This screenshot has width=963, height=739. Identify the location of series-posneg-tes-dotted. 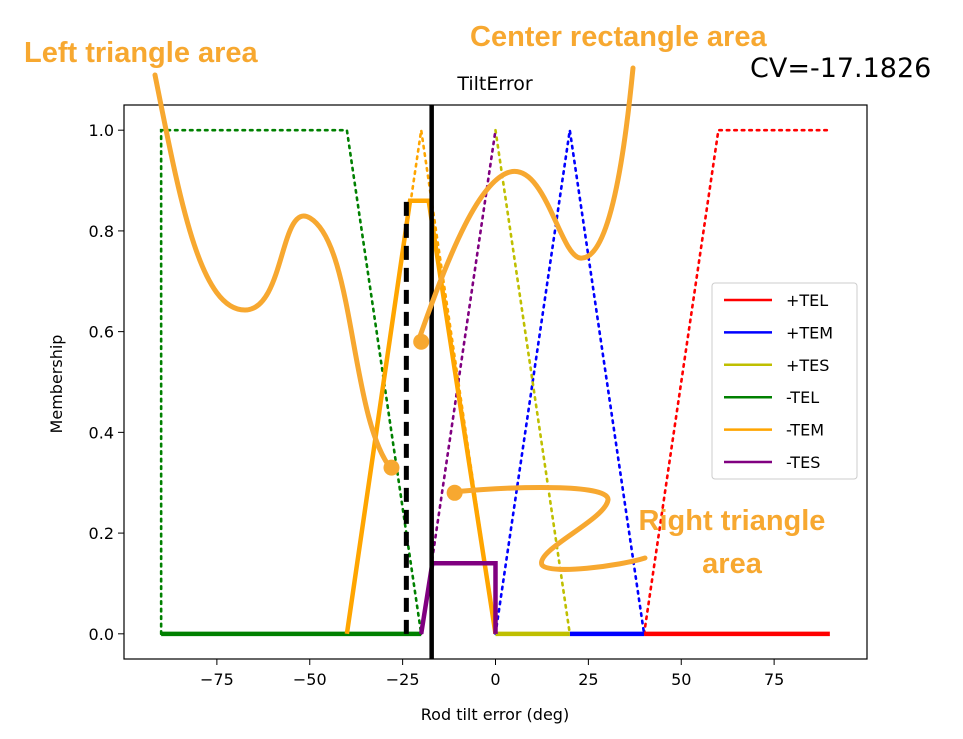
(533, 382).